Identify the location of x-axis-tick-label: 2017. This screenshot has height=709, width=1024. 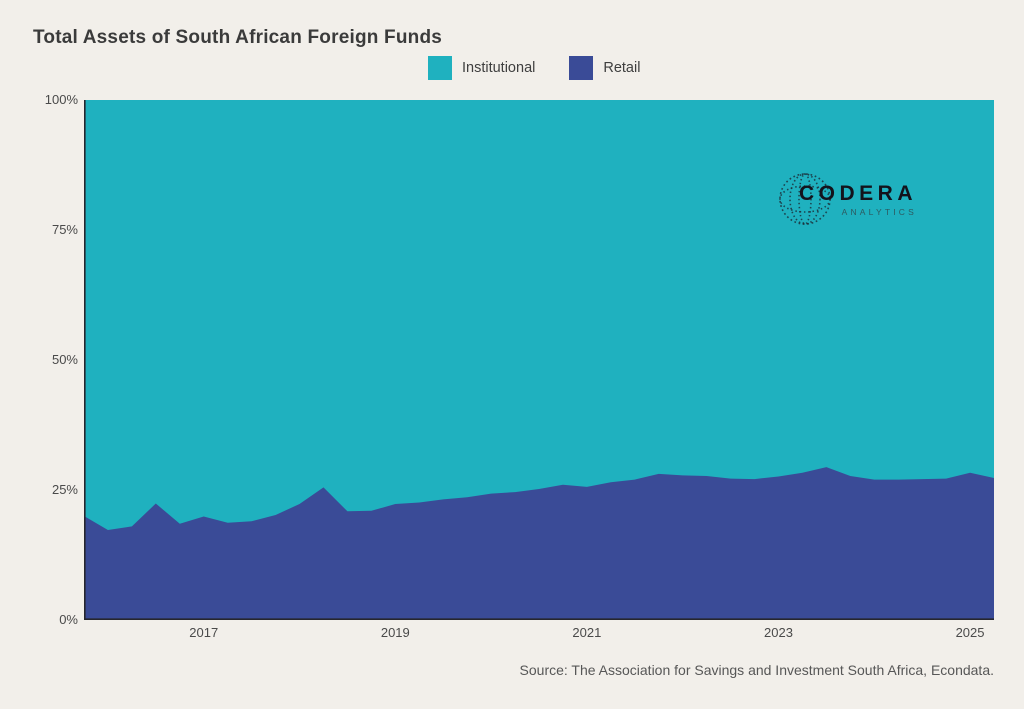
(204, 632).